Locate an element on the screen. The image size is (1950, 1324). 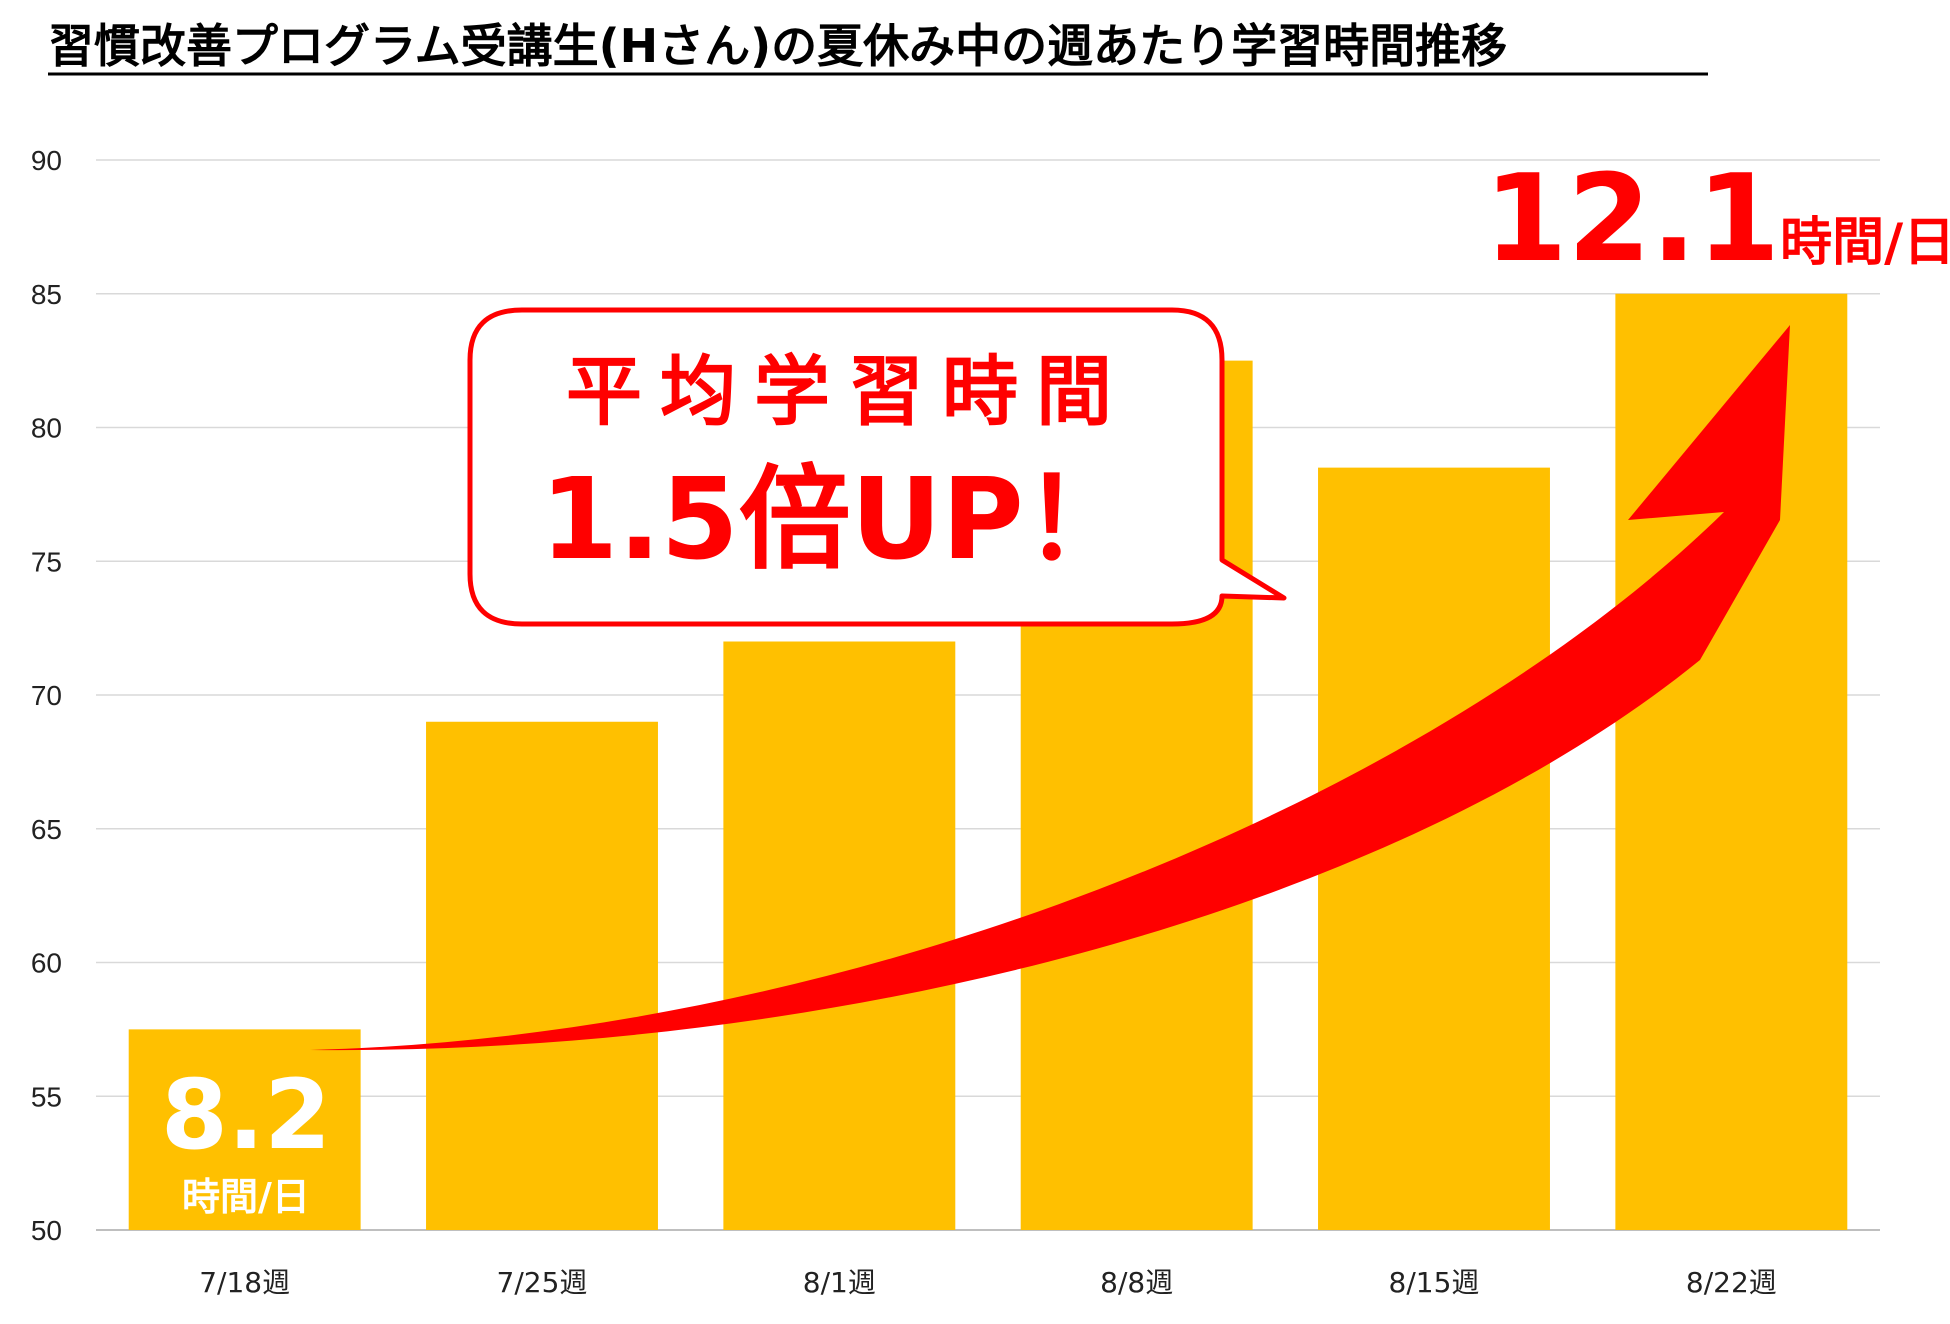
last-bar-annotation: 12.1時間/日 is located at coordinates (1717, 219).